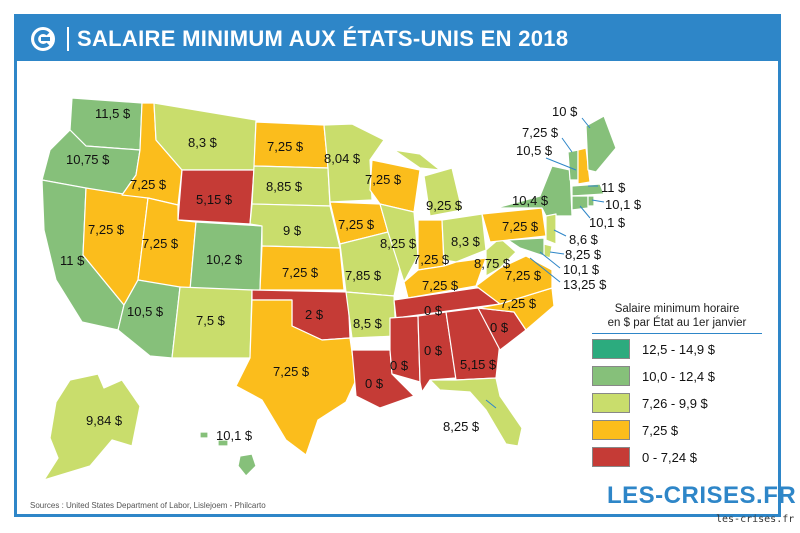 Image resolution: width=800 pixels, height=533 pixels. I want to click on state-label-fl: 8,25 $, so click(461, 426).